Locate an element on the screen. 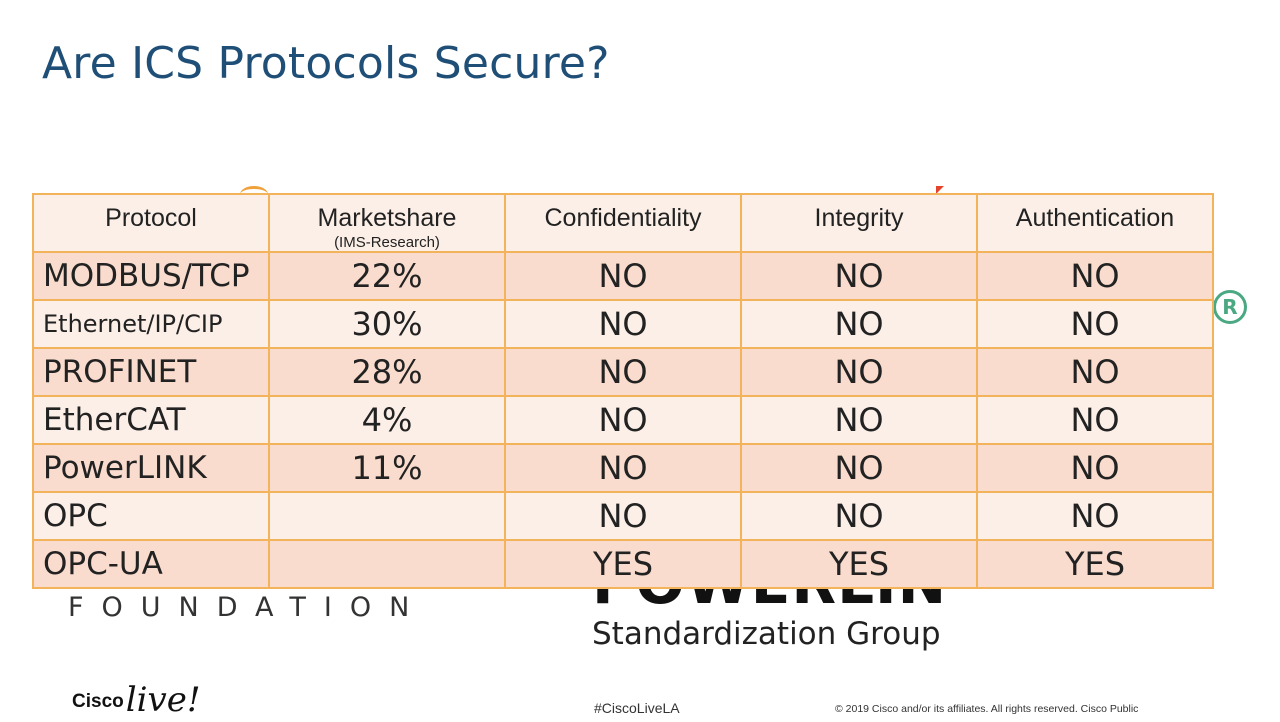 The image size is (1280, 722). cell-protocol: EtherCAT is located at coordinates (151, 420).